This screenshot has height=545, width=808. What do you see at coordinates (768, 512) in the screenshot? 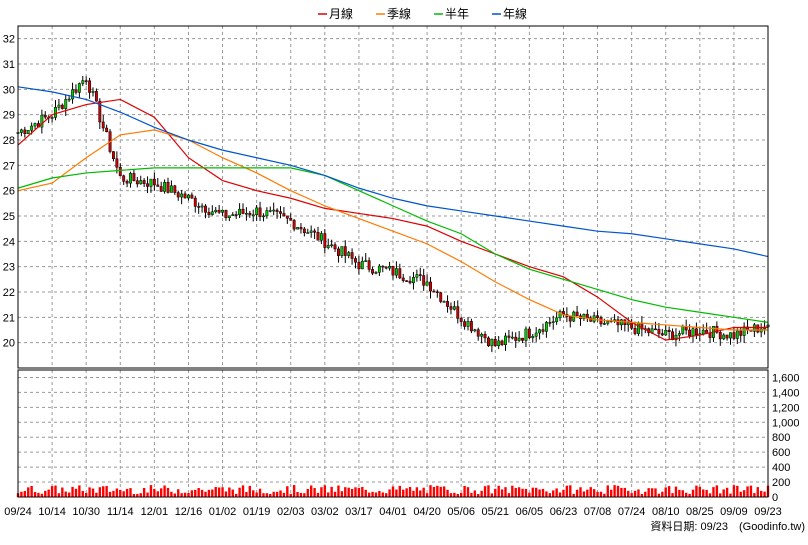
I see `x-tick-label: 09/23` at bounding box center [768, 512].